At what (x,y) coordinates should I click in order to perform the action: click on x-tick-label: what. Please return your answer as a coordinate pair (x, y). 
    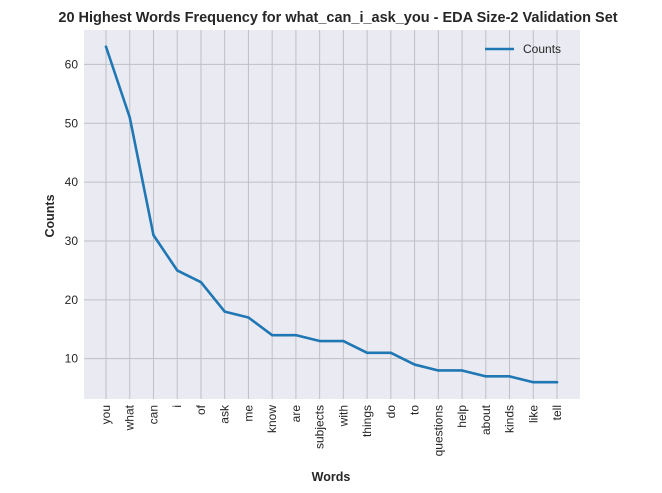
    Looking at the image, I should click on (130, 417).